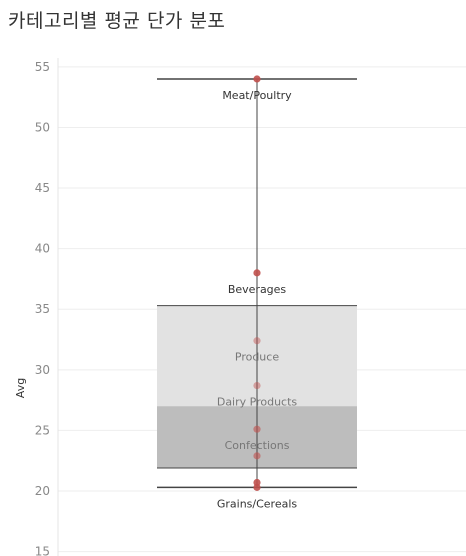 The image size is (466, 556). I want to click on y-tick-label-35: 35, so click(42, 309).